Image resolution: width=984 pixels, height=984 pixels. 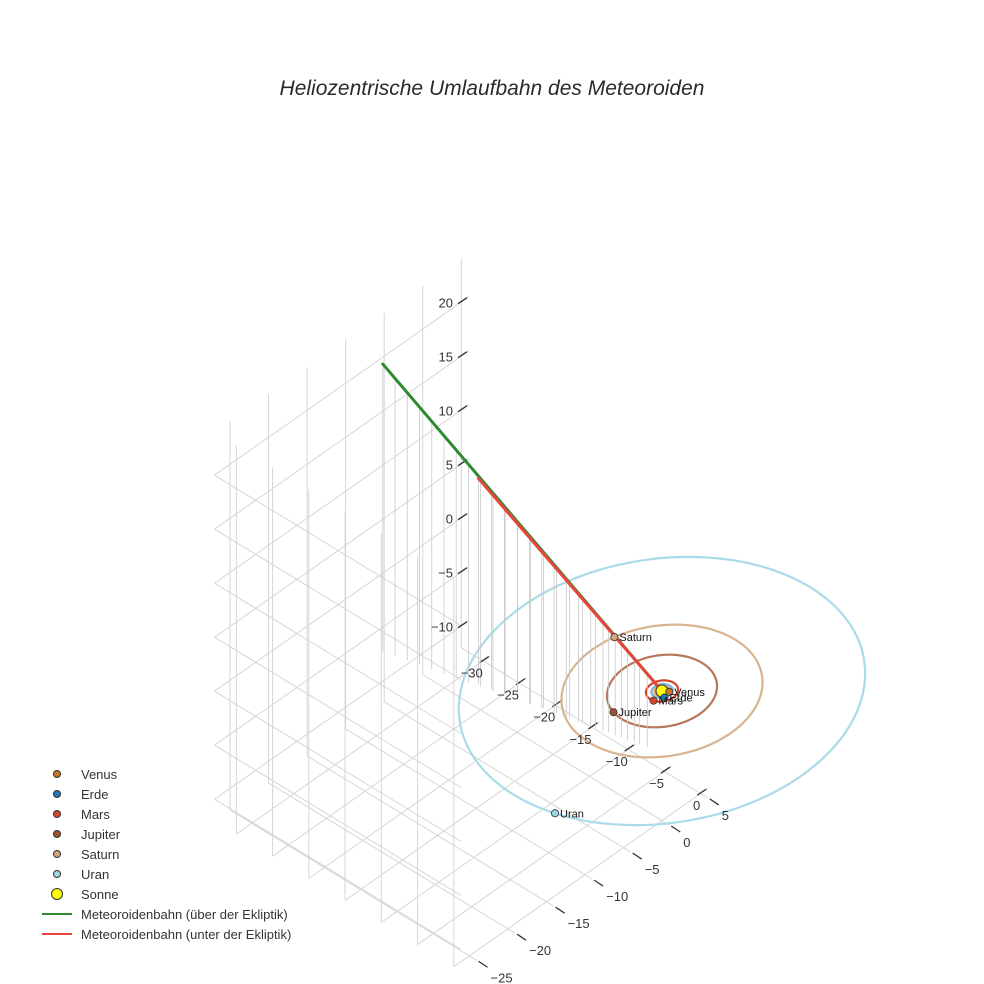 I want to click on z-tick-label: 20, so click(x=446, y=303).